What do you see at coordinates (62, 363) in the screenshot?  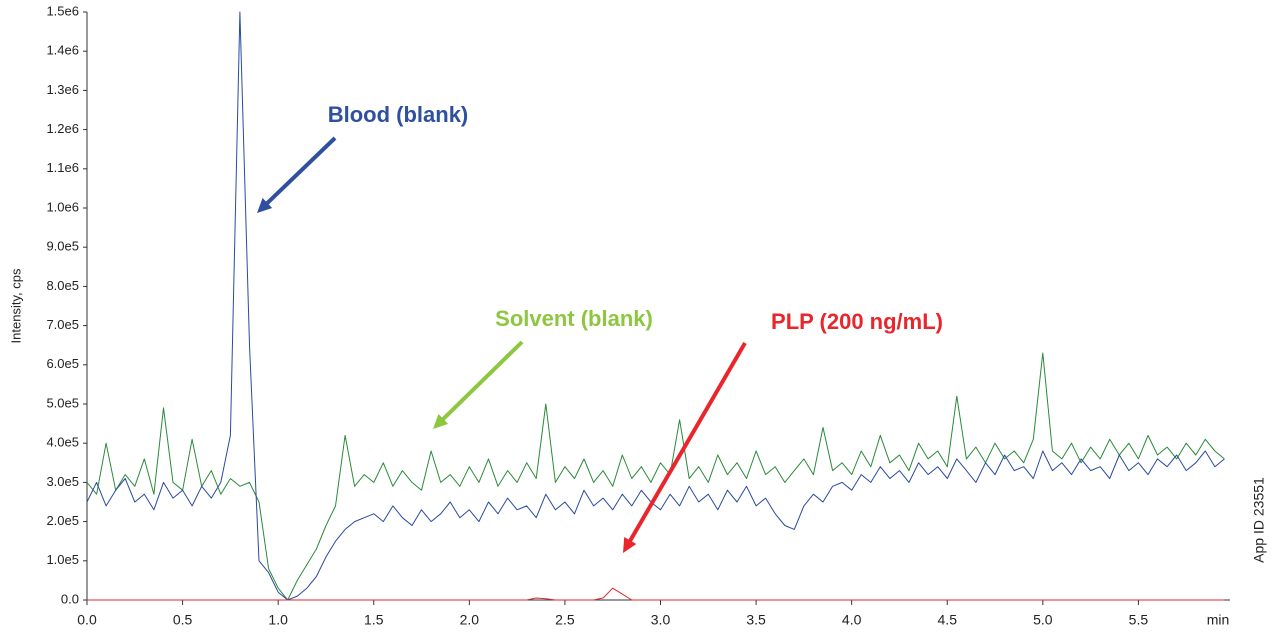 I see `y-tick-label: 6.0e5` at bounding box center [62, 363].